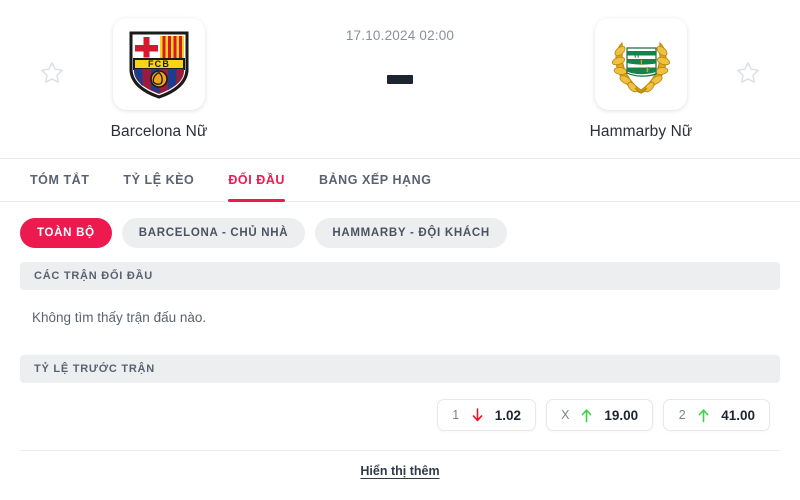  What do you see at coordinates (456, 415) in the screenshot?
I see `odds-key-home: 1` at bounding box center [456, 415].